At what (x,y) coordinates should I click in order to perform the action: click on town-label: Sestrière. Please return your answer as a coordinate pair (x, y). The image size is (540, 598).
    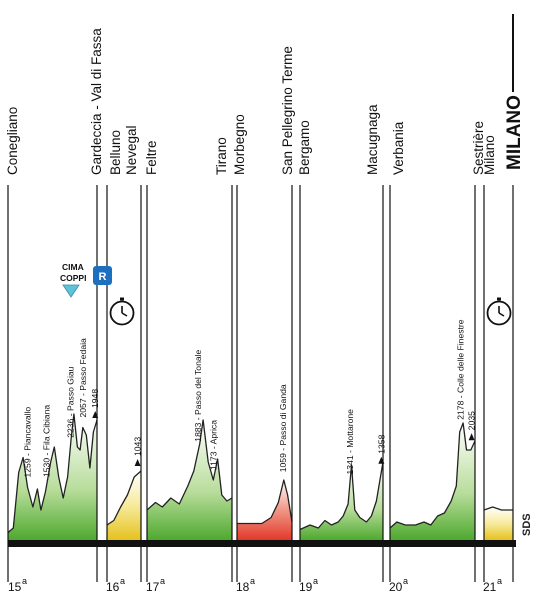
    Looking at the image, I should click on (478, 148).